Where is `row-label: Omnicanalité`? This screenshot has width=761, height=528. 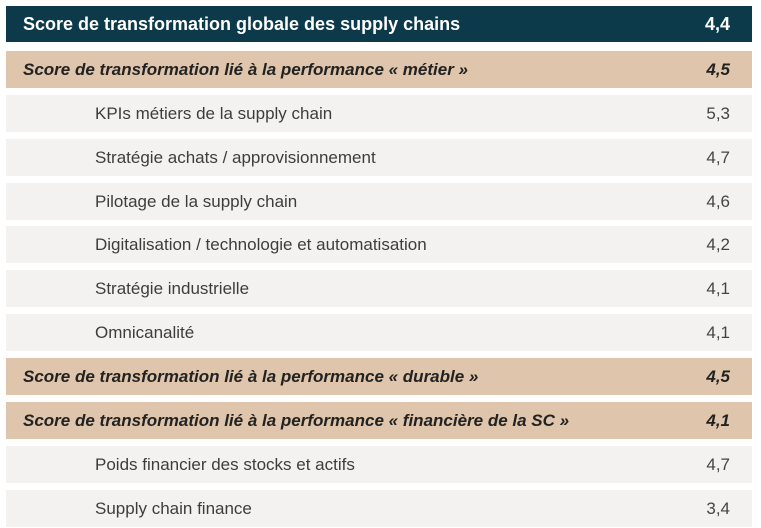 row-label: Omnicanalité is located at coordinates (145, 332).